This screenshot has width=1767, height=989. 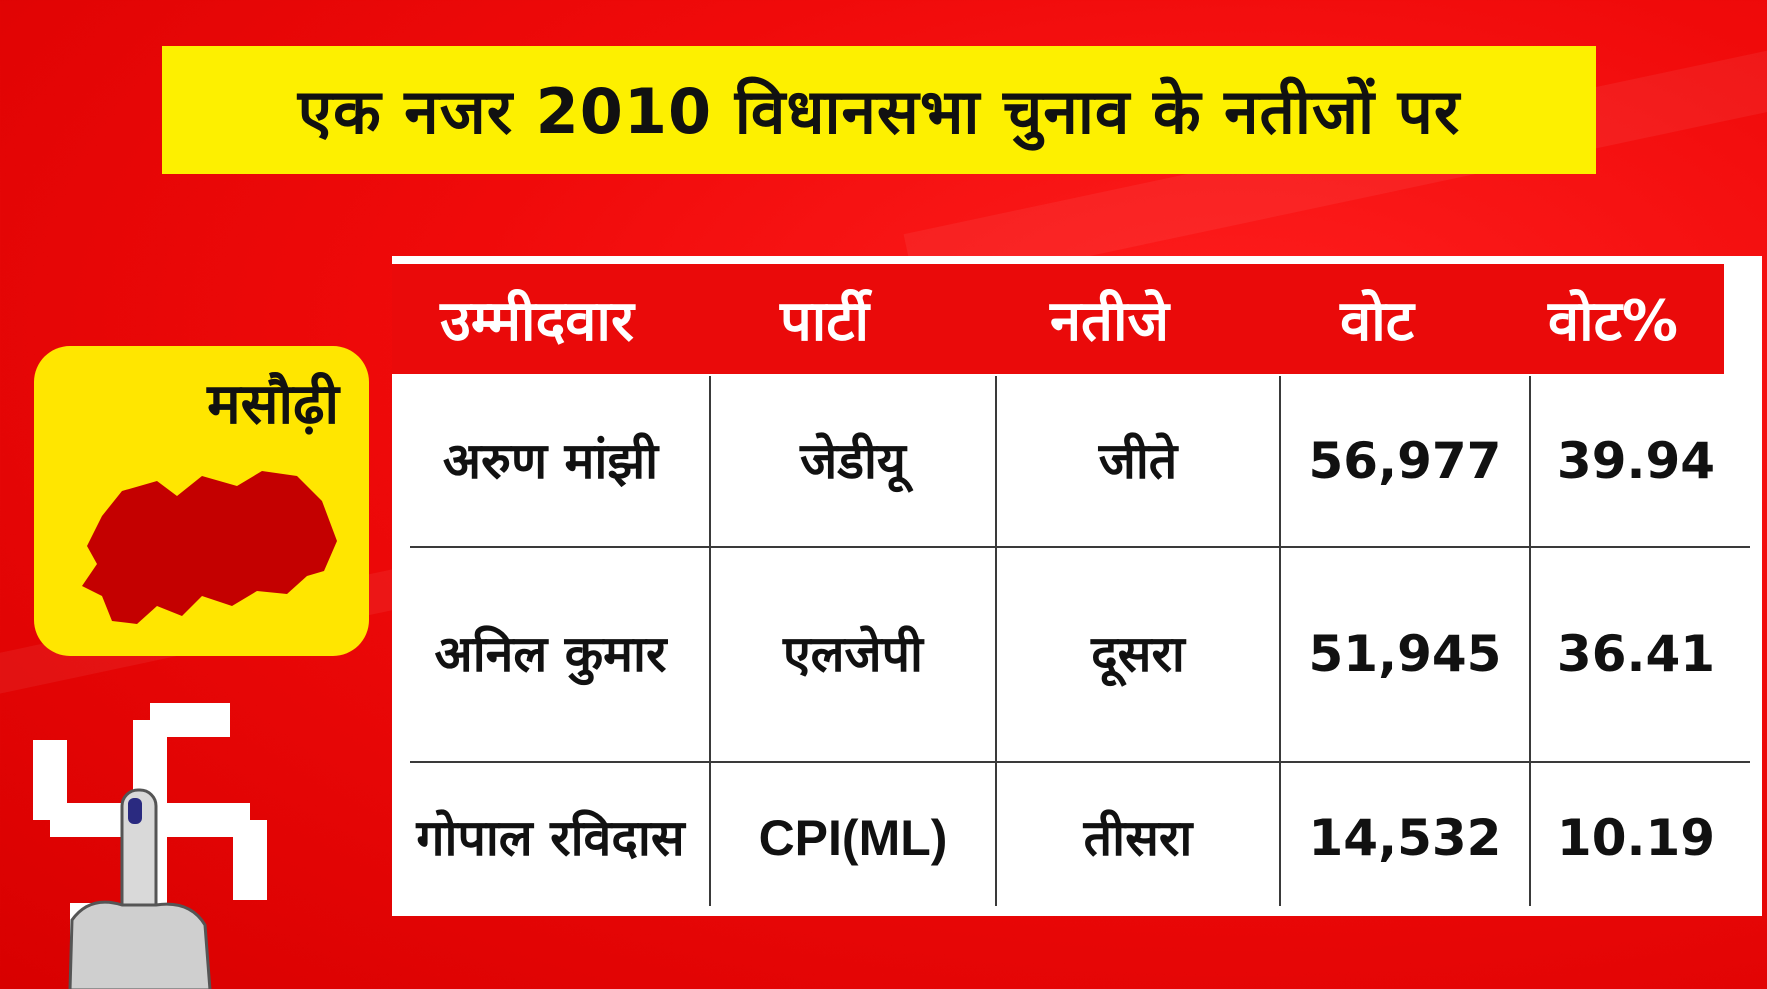 I want to click on cell-votes: 56,977, so click(x=1405, y=460).